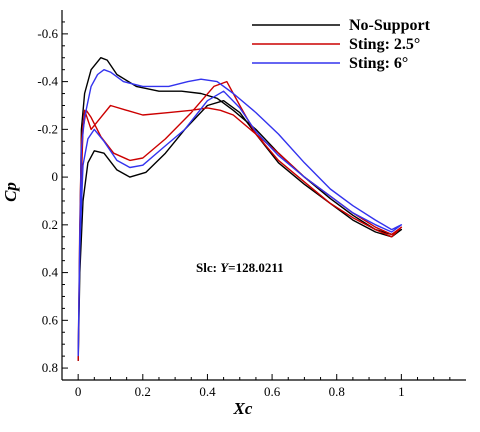  What do you see at coordinates (10, 192) in the screenshot?
I see `y-axis-title: Cp` at bounding box center [10, 192].